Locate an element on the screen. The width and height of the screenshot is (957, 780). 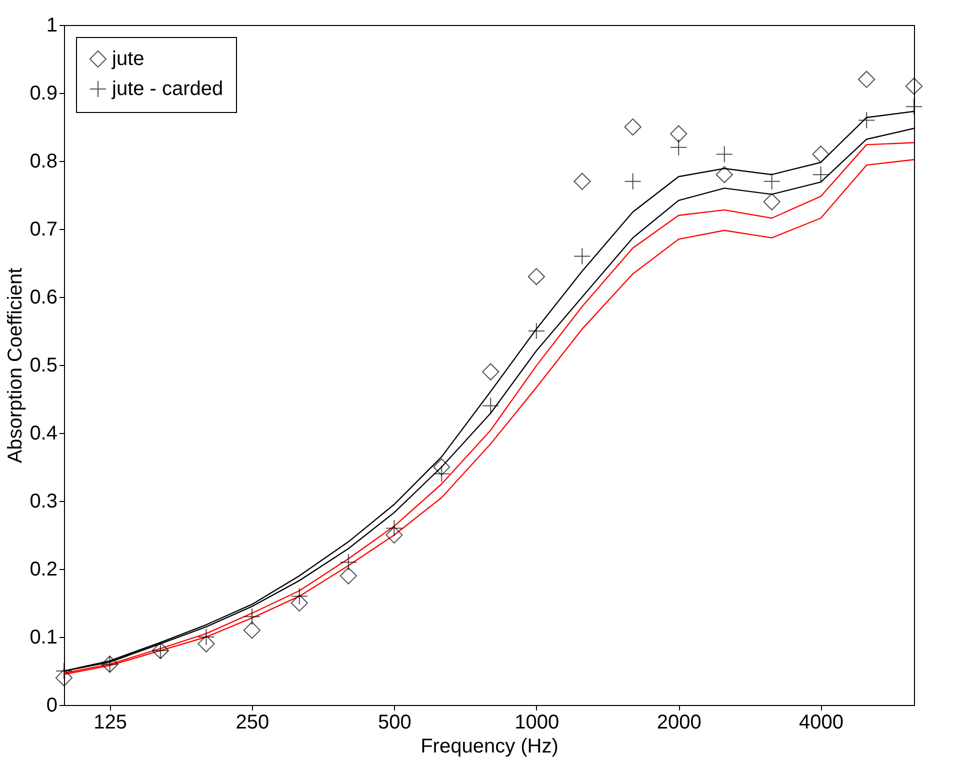
x-axis-title: Frequency (Hz) is located at coordinates (489, 747).